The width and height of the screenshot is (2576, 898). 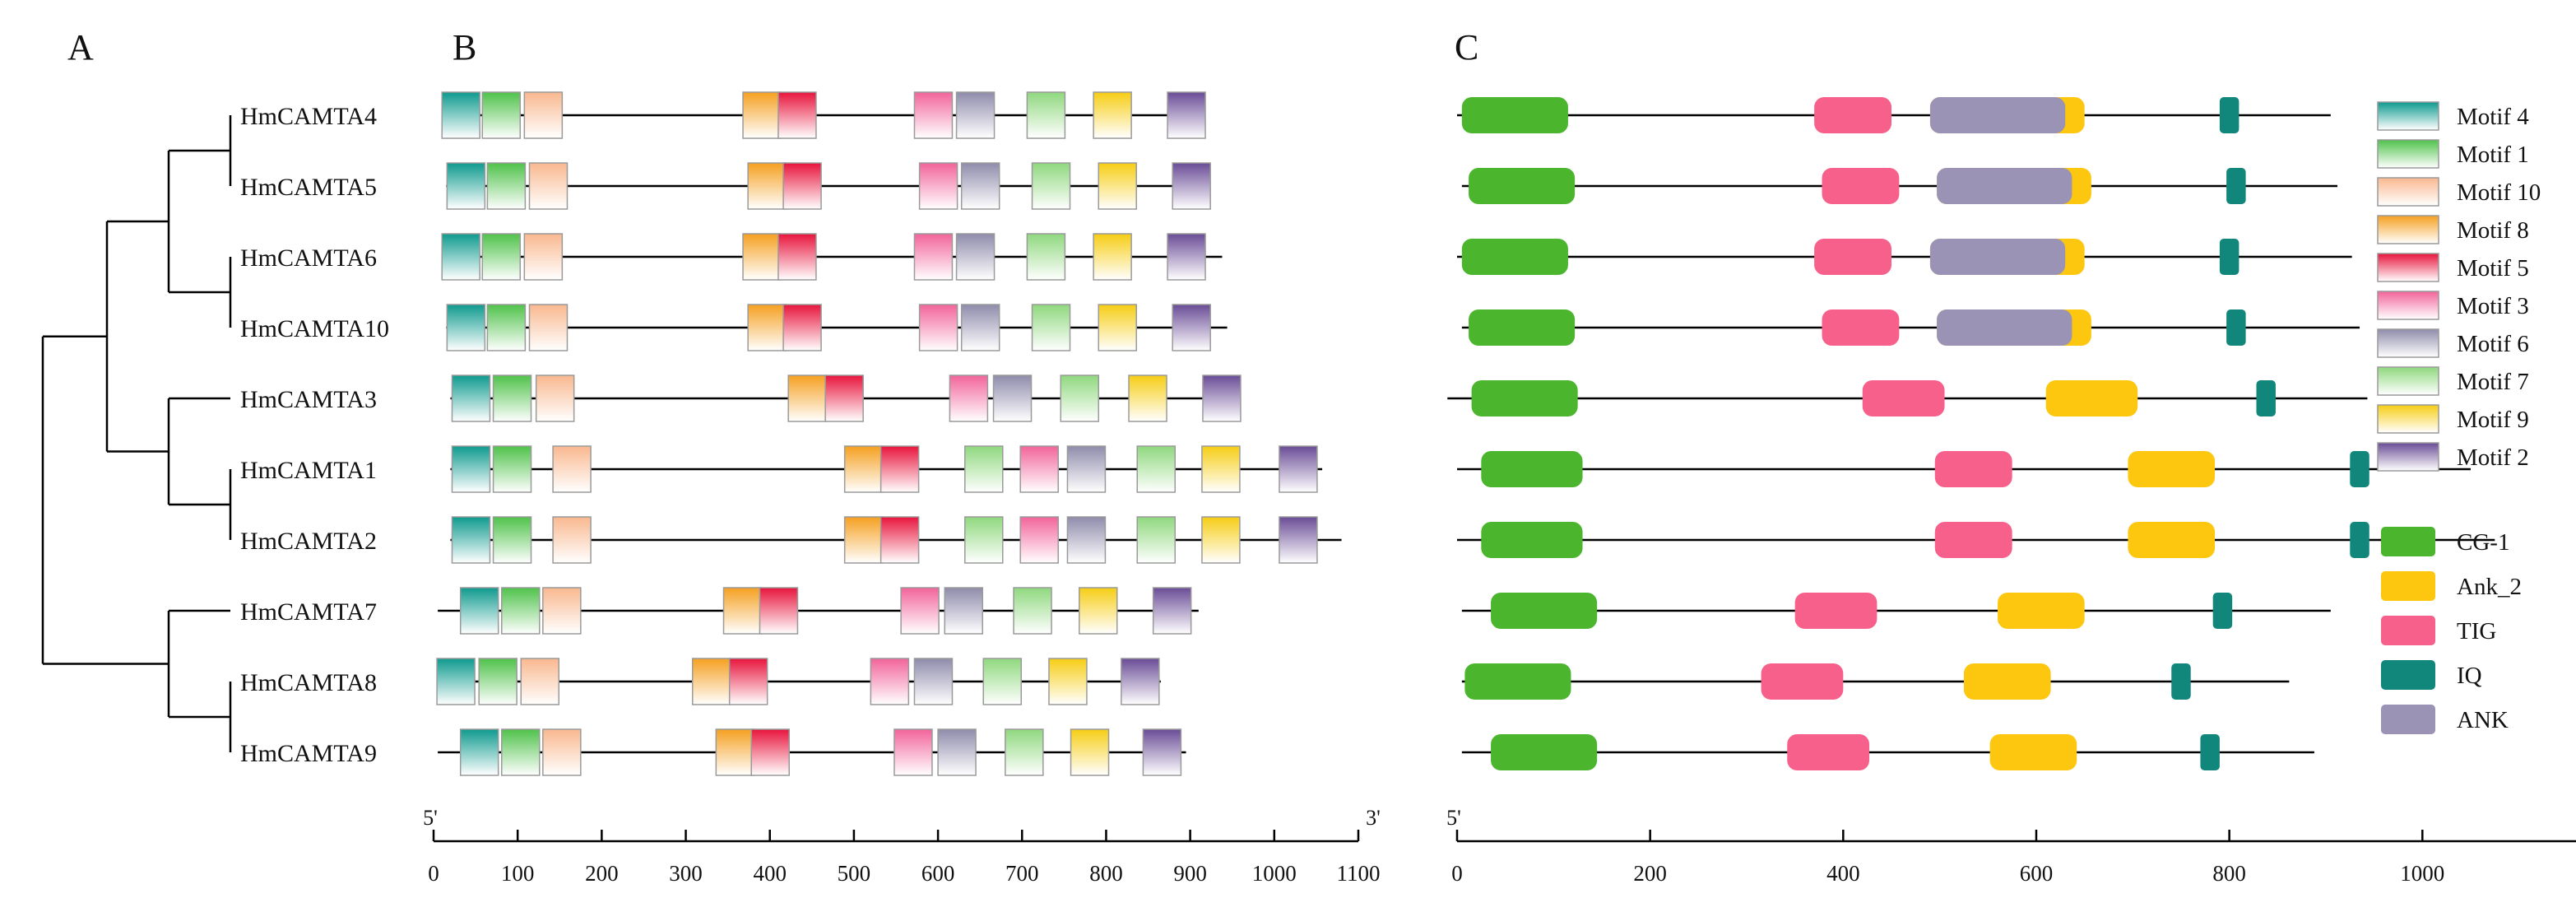 What do you see at coordinates (430, 818) in the screenshot?
I see `five-prime-label: 5'` at bounding box center [430, 818].